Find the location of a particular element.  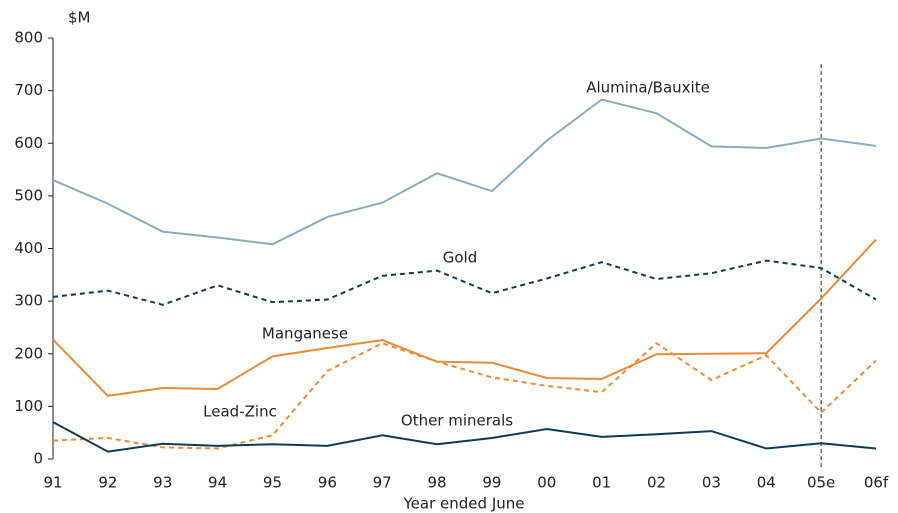

y-unit: $M is located at coordinates (79, 18).